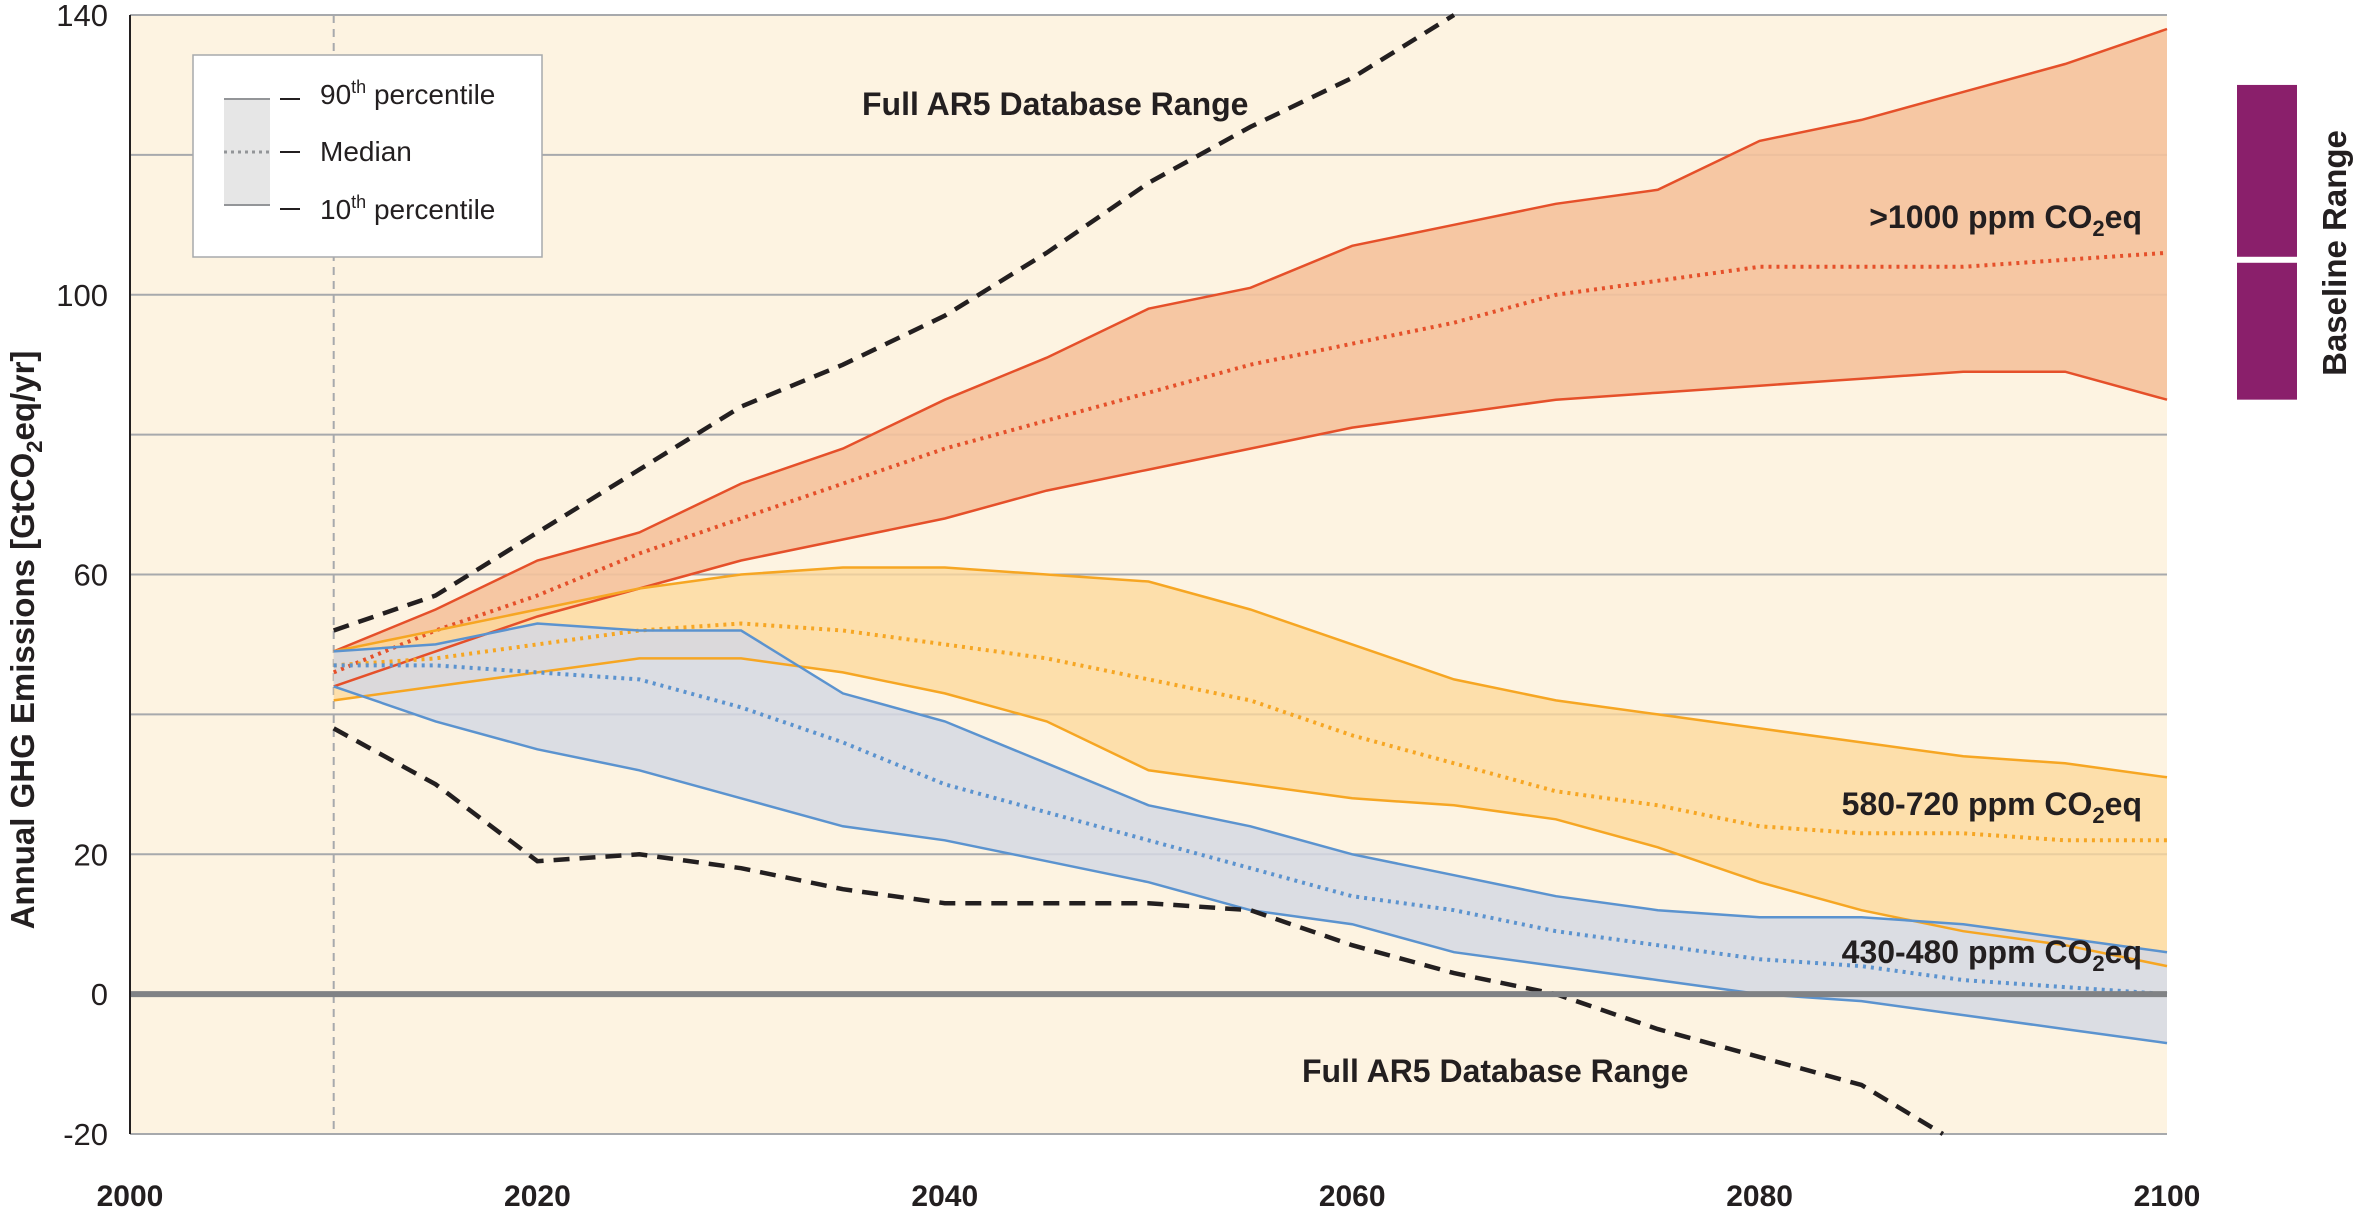 This screenshot has width=2357, height=1216. I want to click on y-tick-20: 20, so click(91, 854).